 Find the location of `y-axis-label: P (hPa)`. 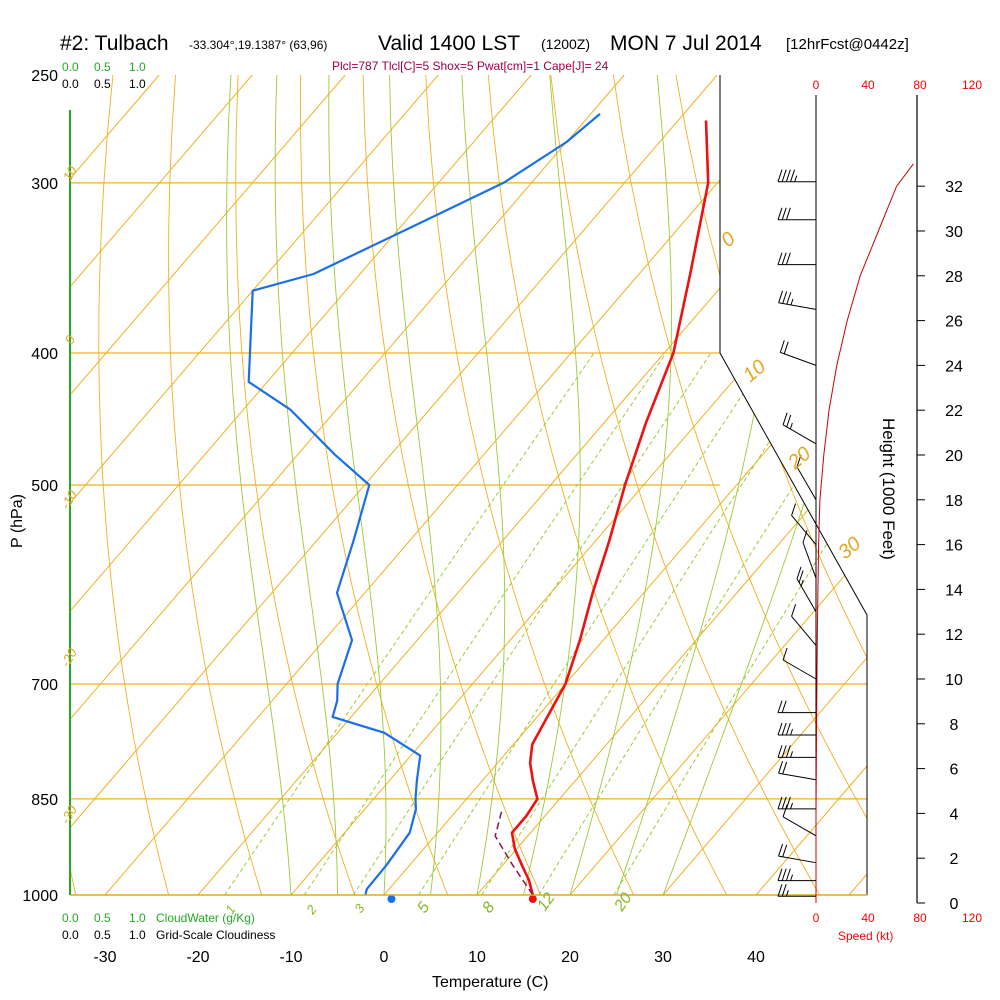

y-axis-label: P (hPa) is located at coordinates (17, 521).